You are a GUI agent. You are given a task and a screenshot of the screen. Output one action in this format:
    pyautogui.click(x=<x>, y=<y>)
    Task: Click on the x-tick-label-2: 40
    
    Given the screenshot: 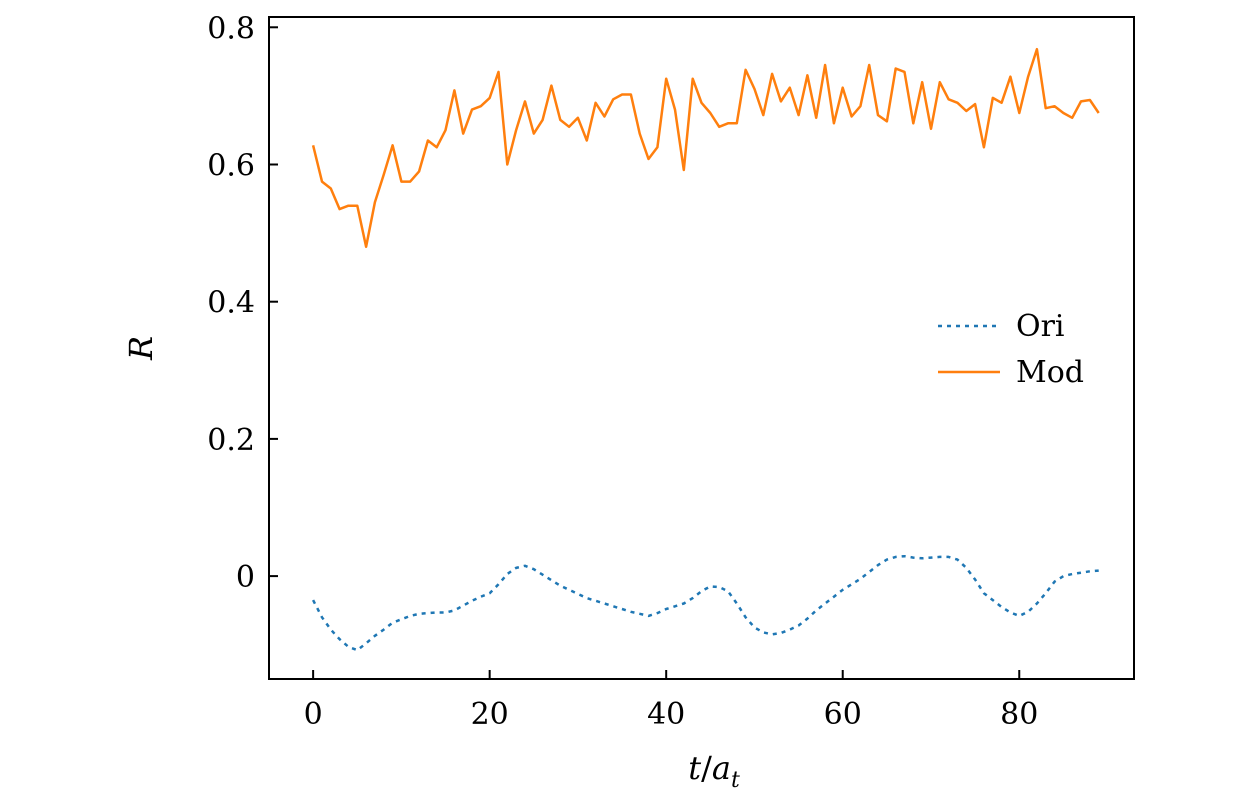 What is the action you would take?
    pyautogui.click(x=666, y=714)
    